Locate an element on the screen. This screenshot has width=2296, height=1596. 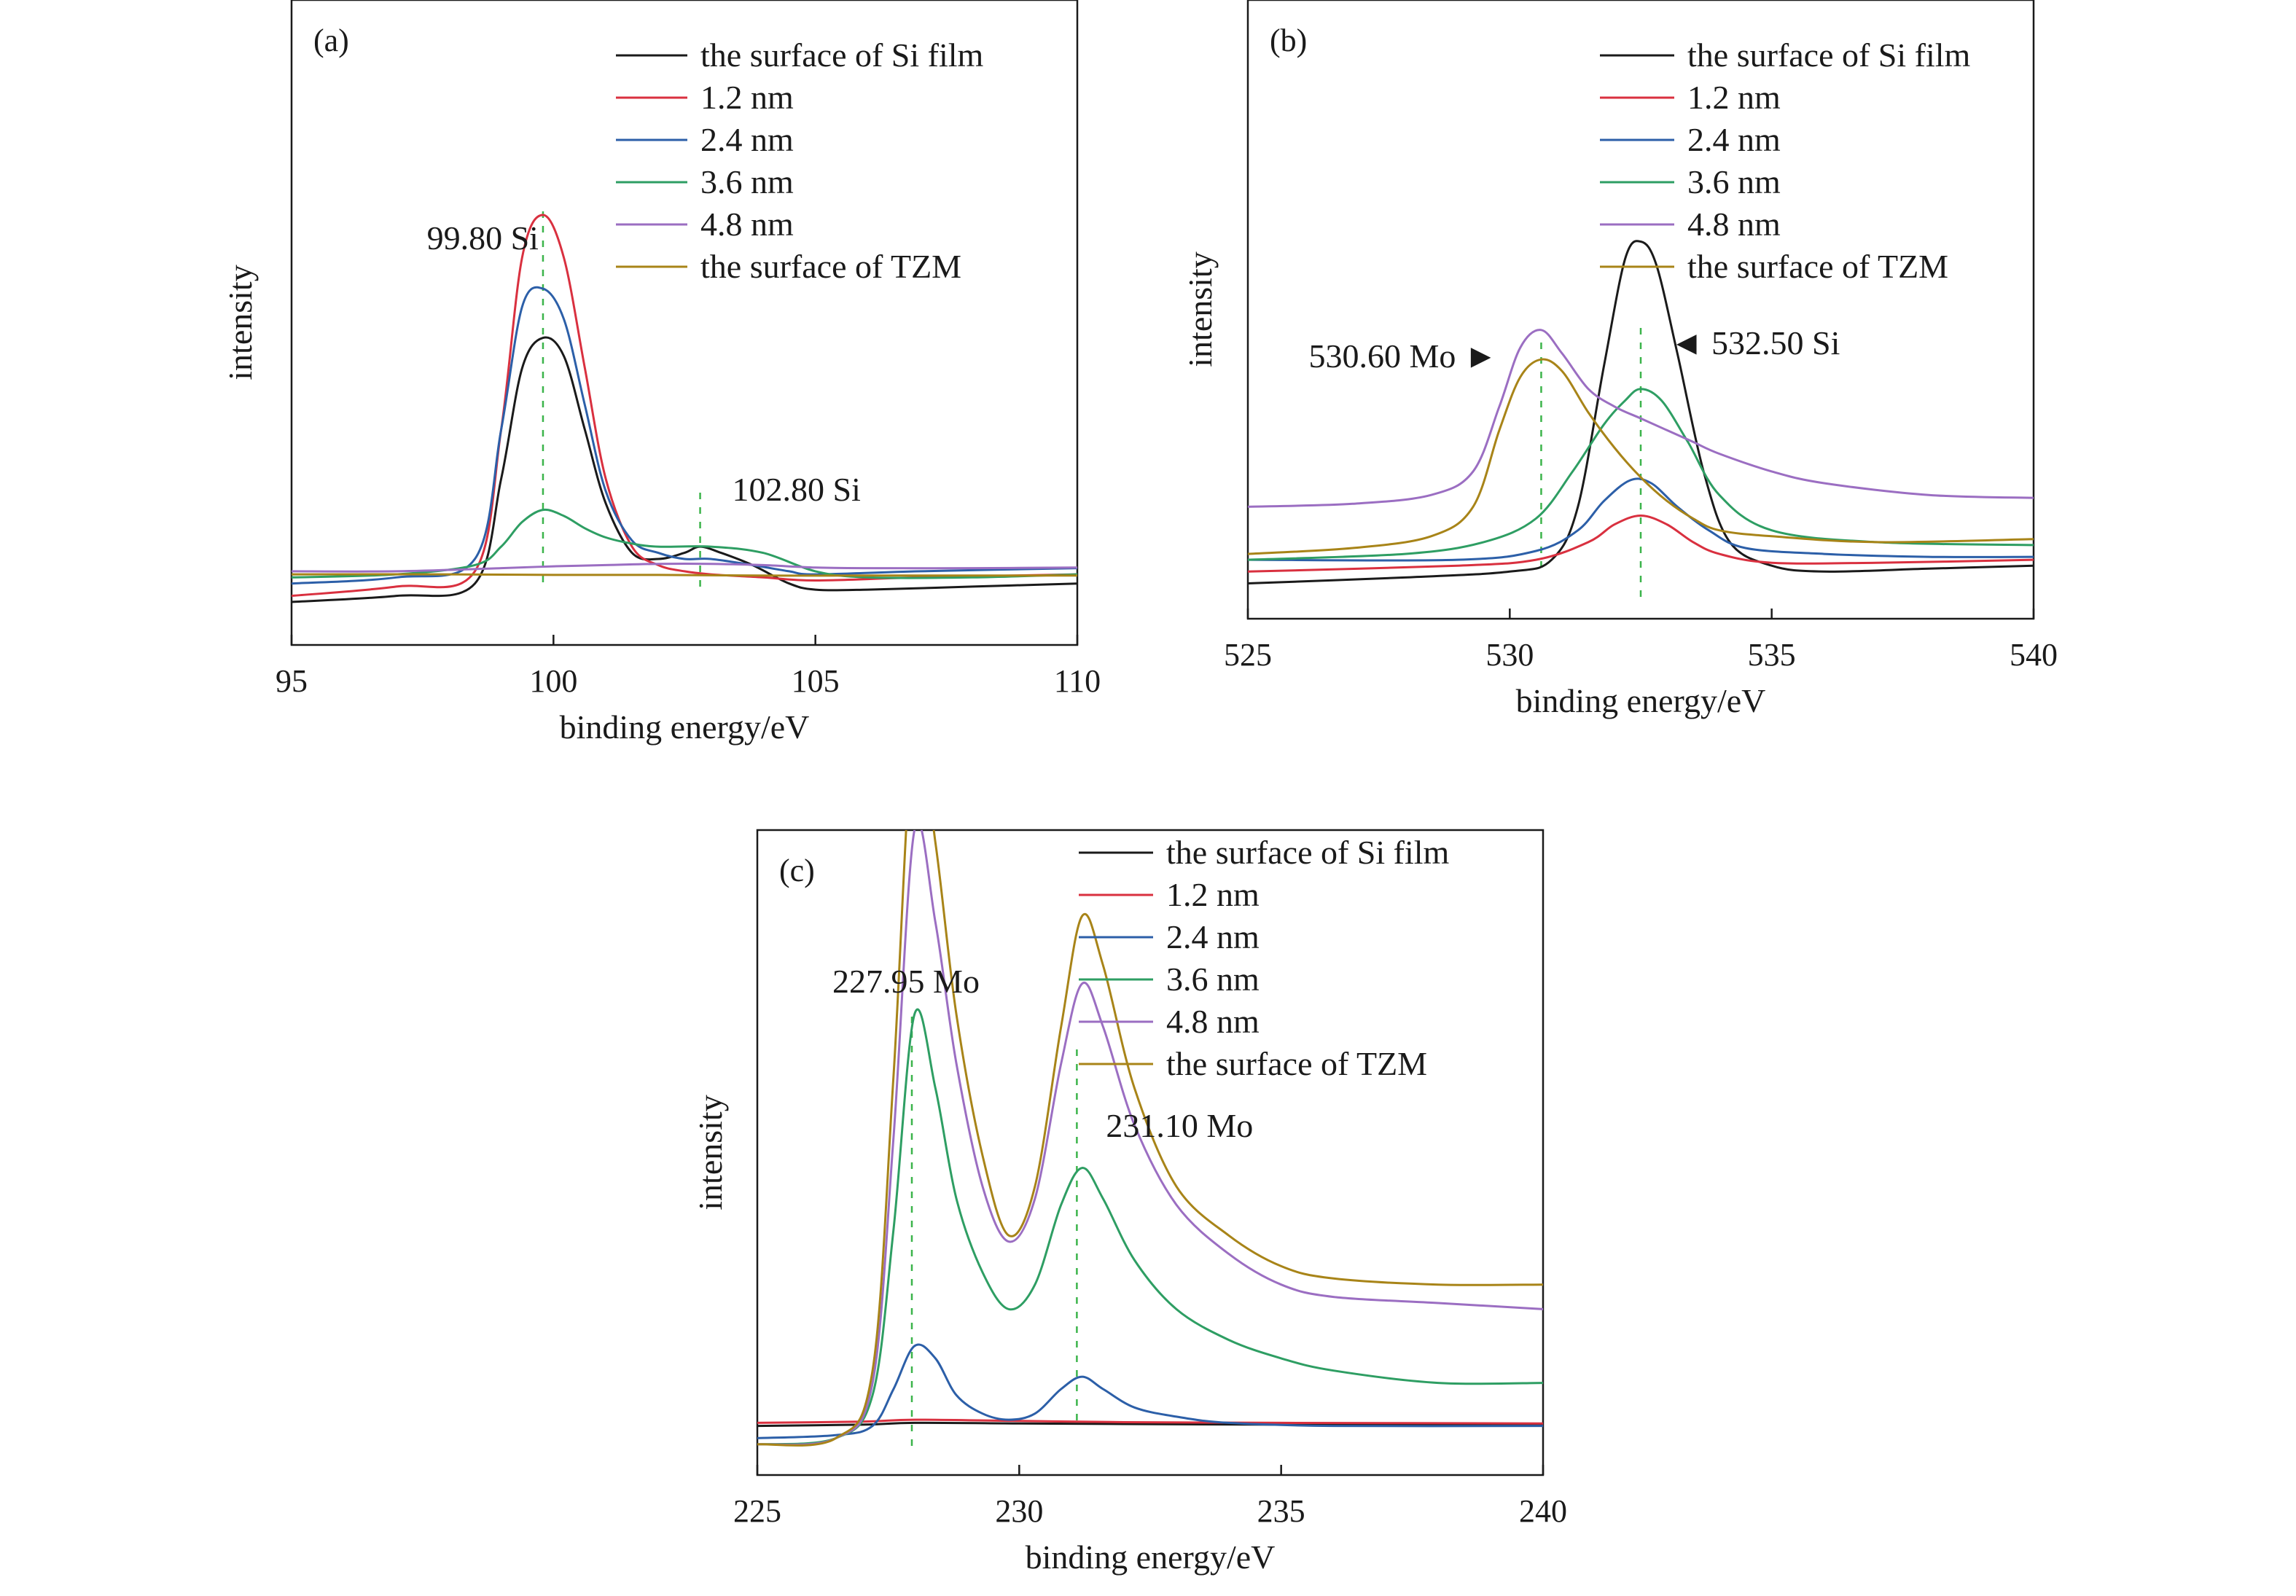
x-tick-label: 235 is located at coordinates (1281, 1511).